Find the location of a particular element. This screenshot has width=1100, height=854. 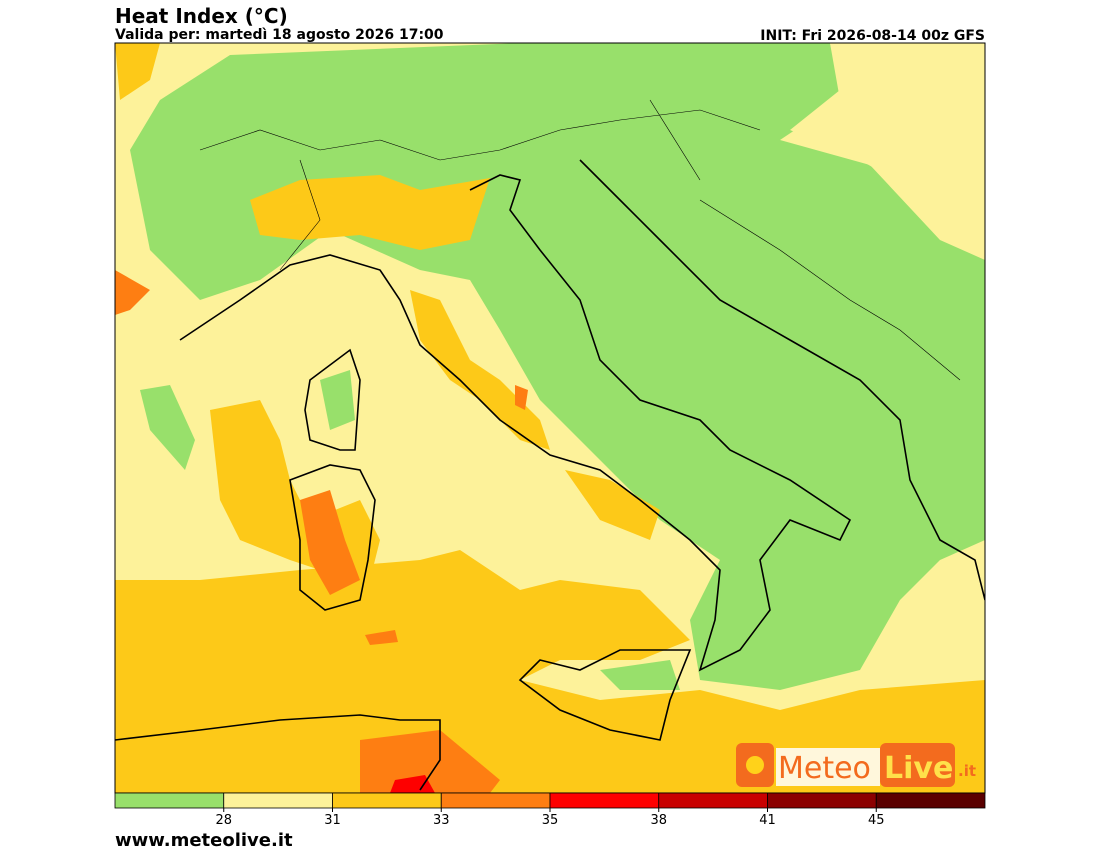

colorbar-tick-label: 41 is located at coordinates (767, 820).